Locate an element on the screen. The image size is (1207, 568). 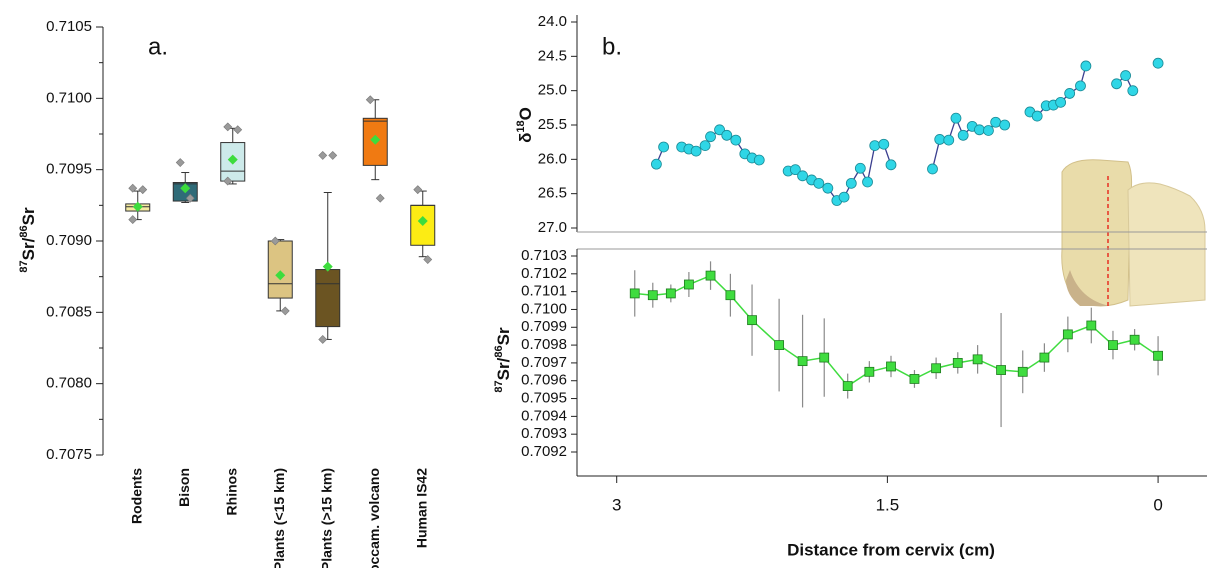
y-tick-label: 0.7103 is located at coordinates (544, 255).